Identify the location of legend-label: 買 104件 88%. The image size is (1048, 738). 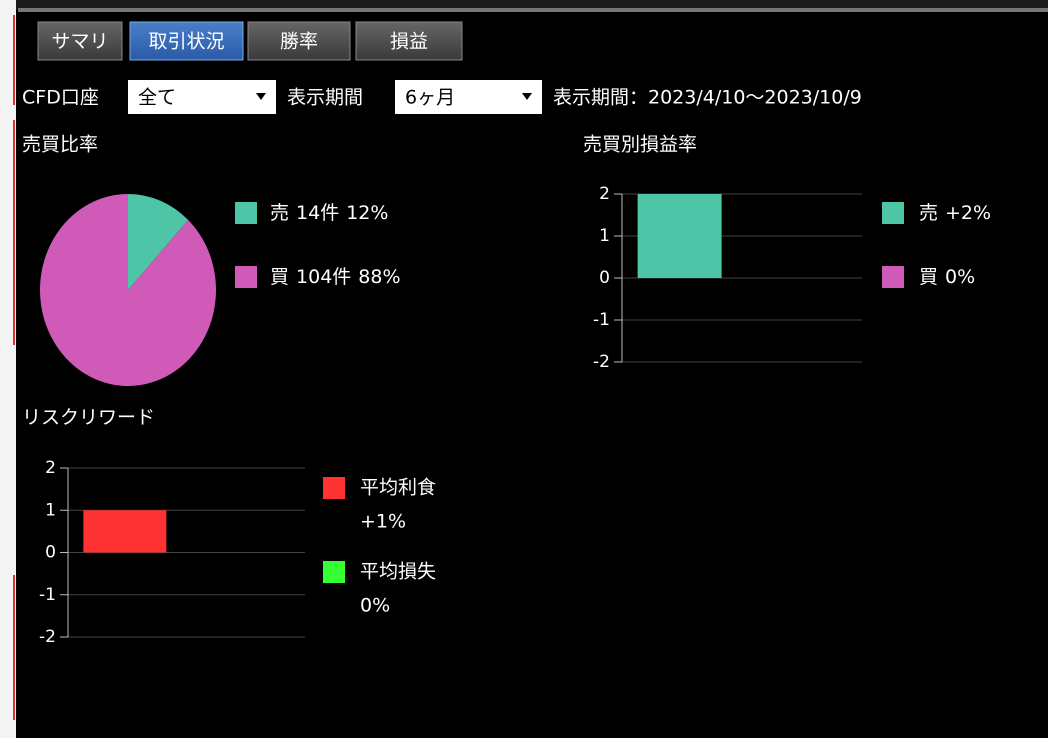
(335, 277).